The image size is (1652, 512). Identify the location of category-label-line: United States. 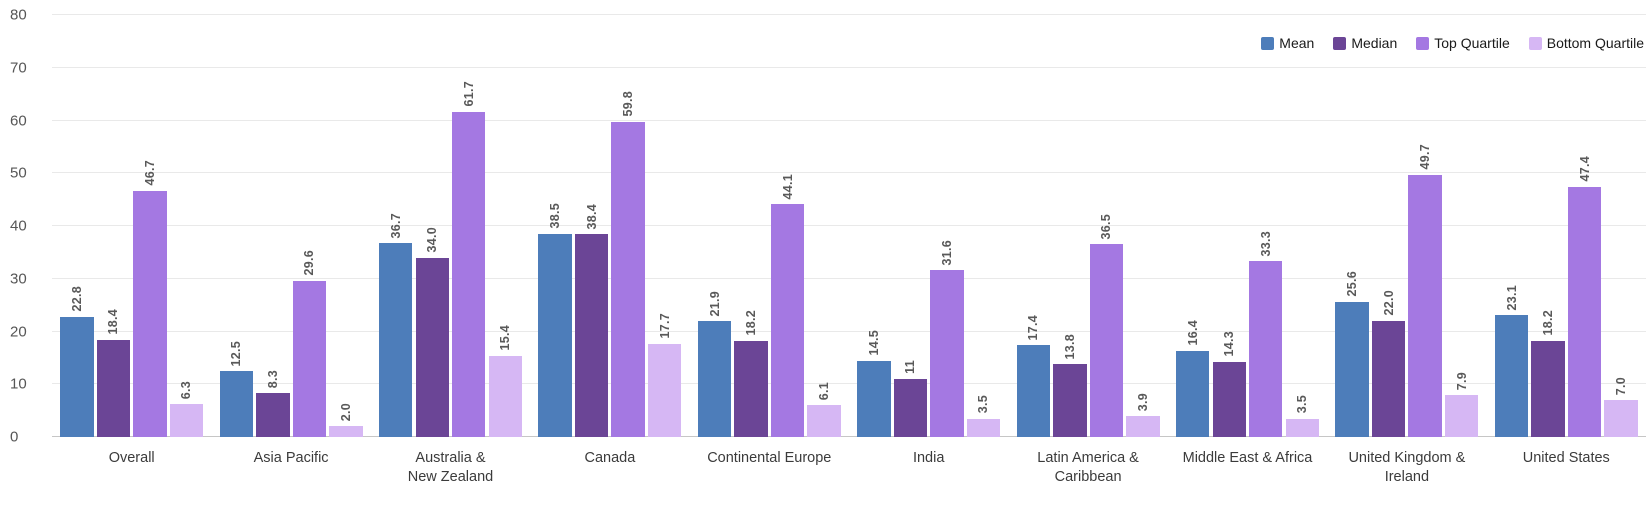
(1566, 458).